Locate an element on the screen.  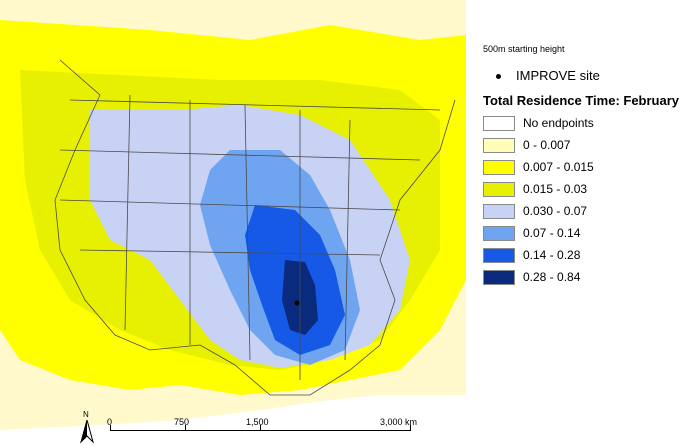
north-arrow: N is located at coordinates (87, 427).